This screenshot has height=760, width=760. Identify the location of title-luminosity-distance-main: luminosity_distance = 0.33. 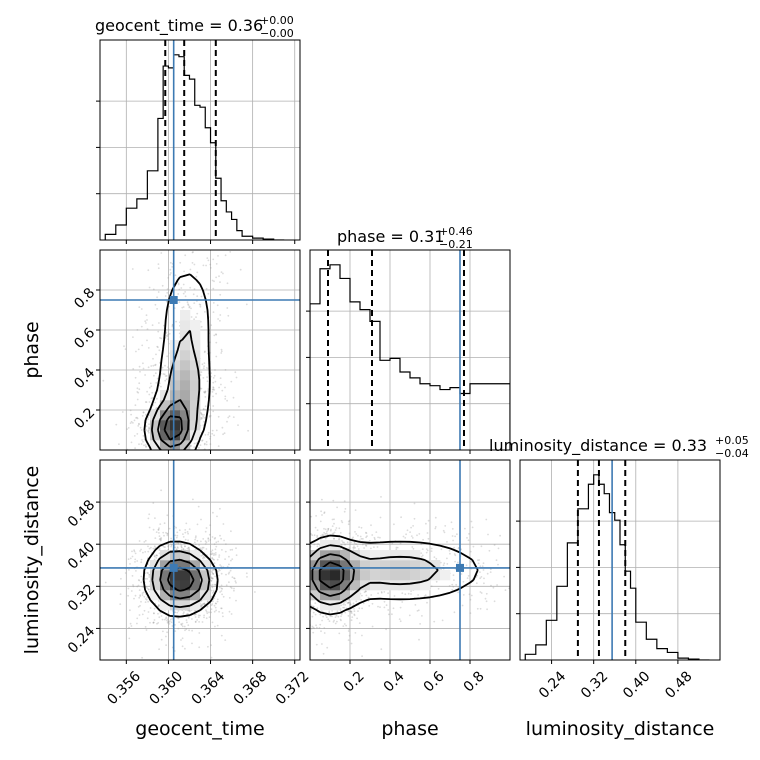
(598, 446).